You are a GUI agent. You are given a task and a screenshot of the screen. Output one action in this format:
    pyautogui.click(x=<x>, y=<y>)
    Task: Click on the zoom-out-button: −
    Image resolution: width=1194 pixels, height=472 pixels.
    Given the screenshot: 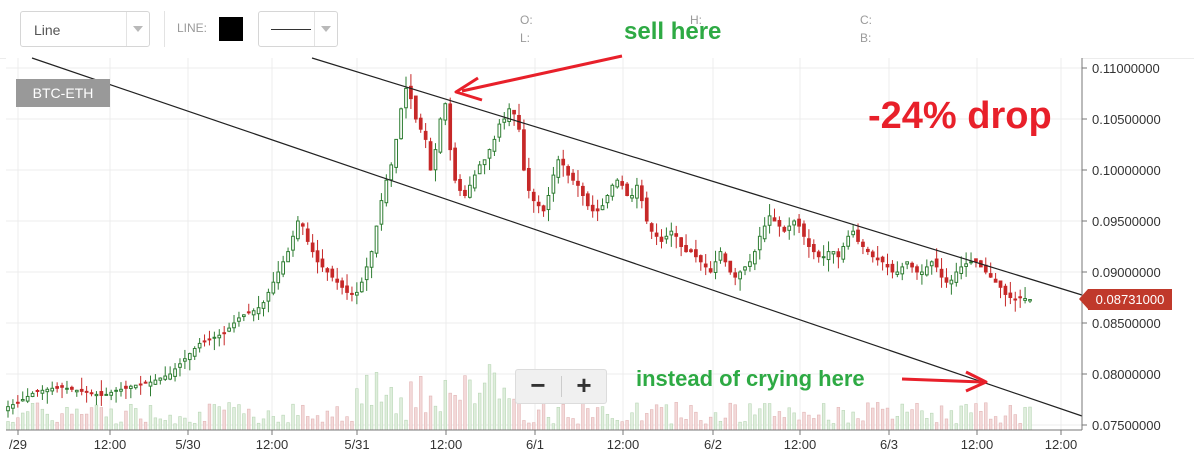 What is the action you would take?
    pyautogui.click(x=538, y=385)
    